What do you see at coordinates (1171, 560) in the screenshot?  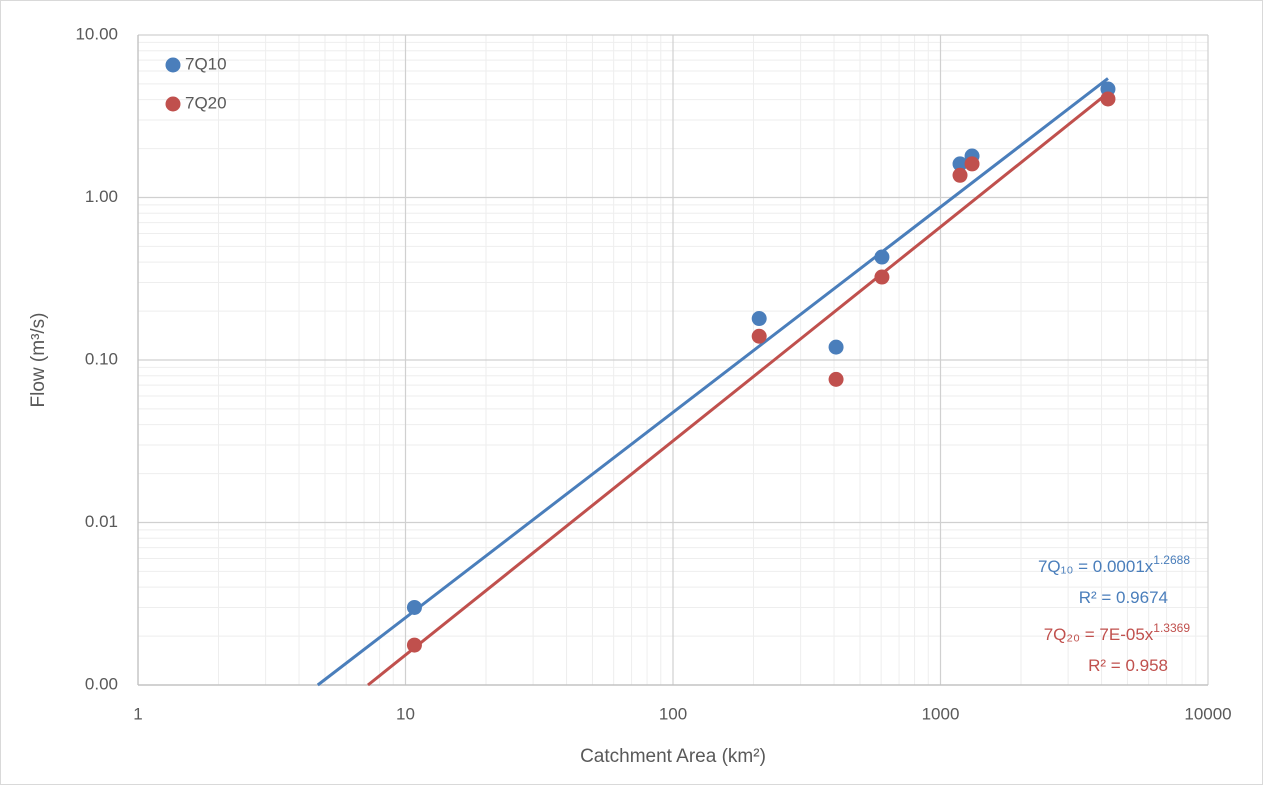 I see `equation-exponent: 1.2688` at bounding box center [1171, 560].